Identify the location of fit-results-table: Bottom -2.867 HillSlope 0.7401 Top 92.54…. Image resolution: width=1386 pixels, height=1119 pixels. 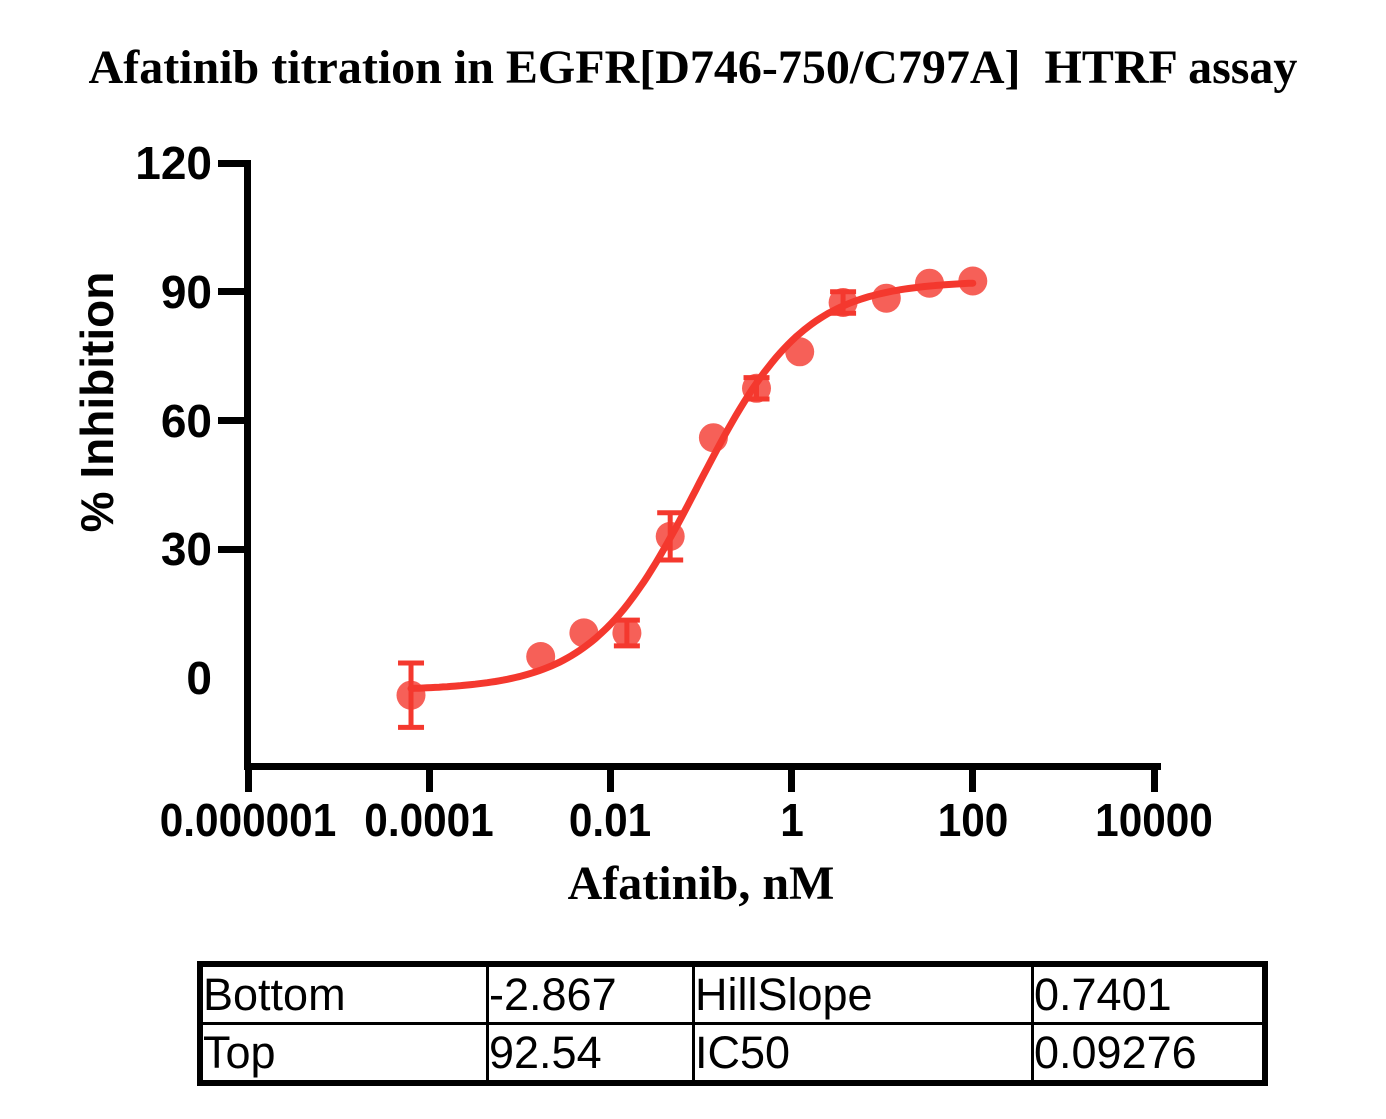
(732, 1023).